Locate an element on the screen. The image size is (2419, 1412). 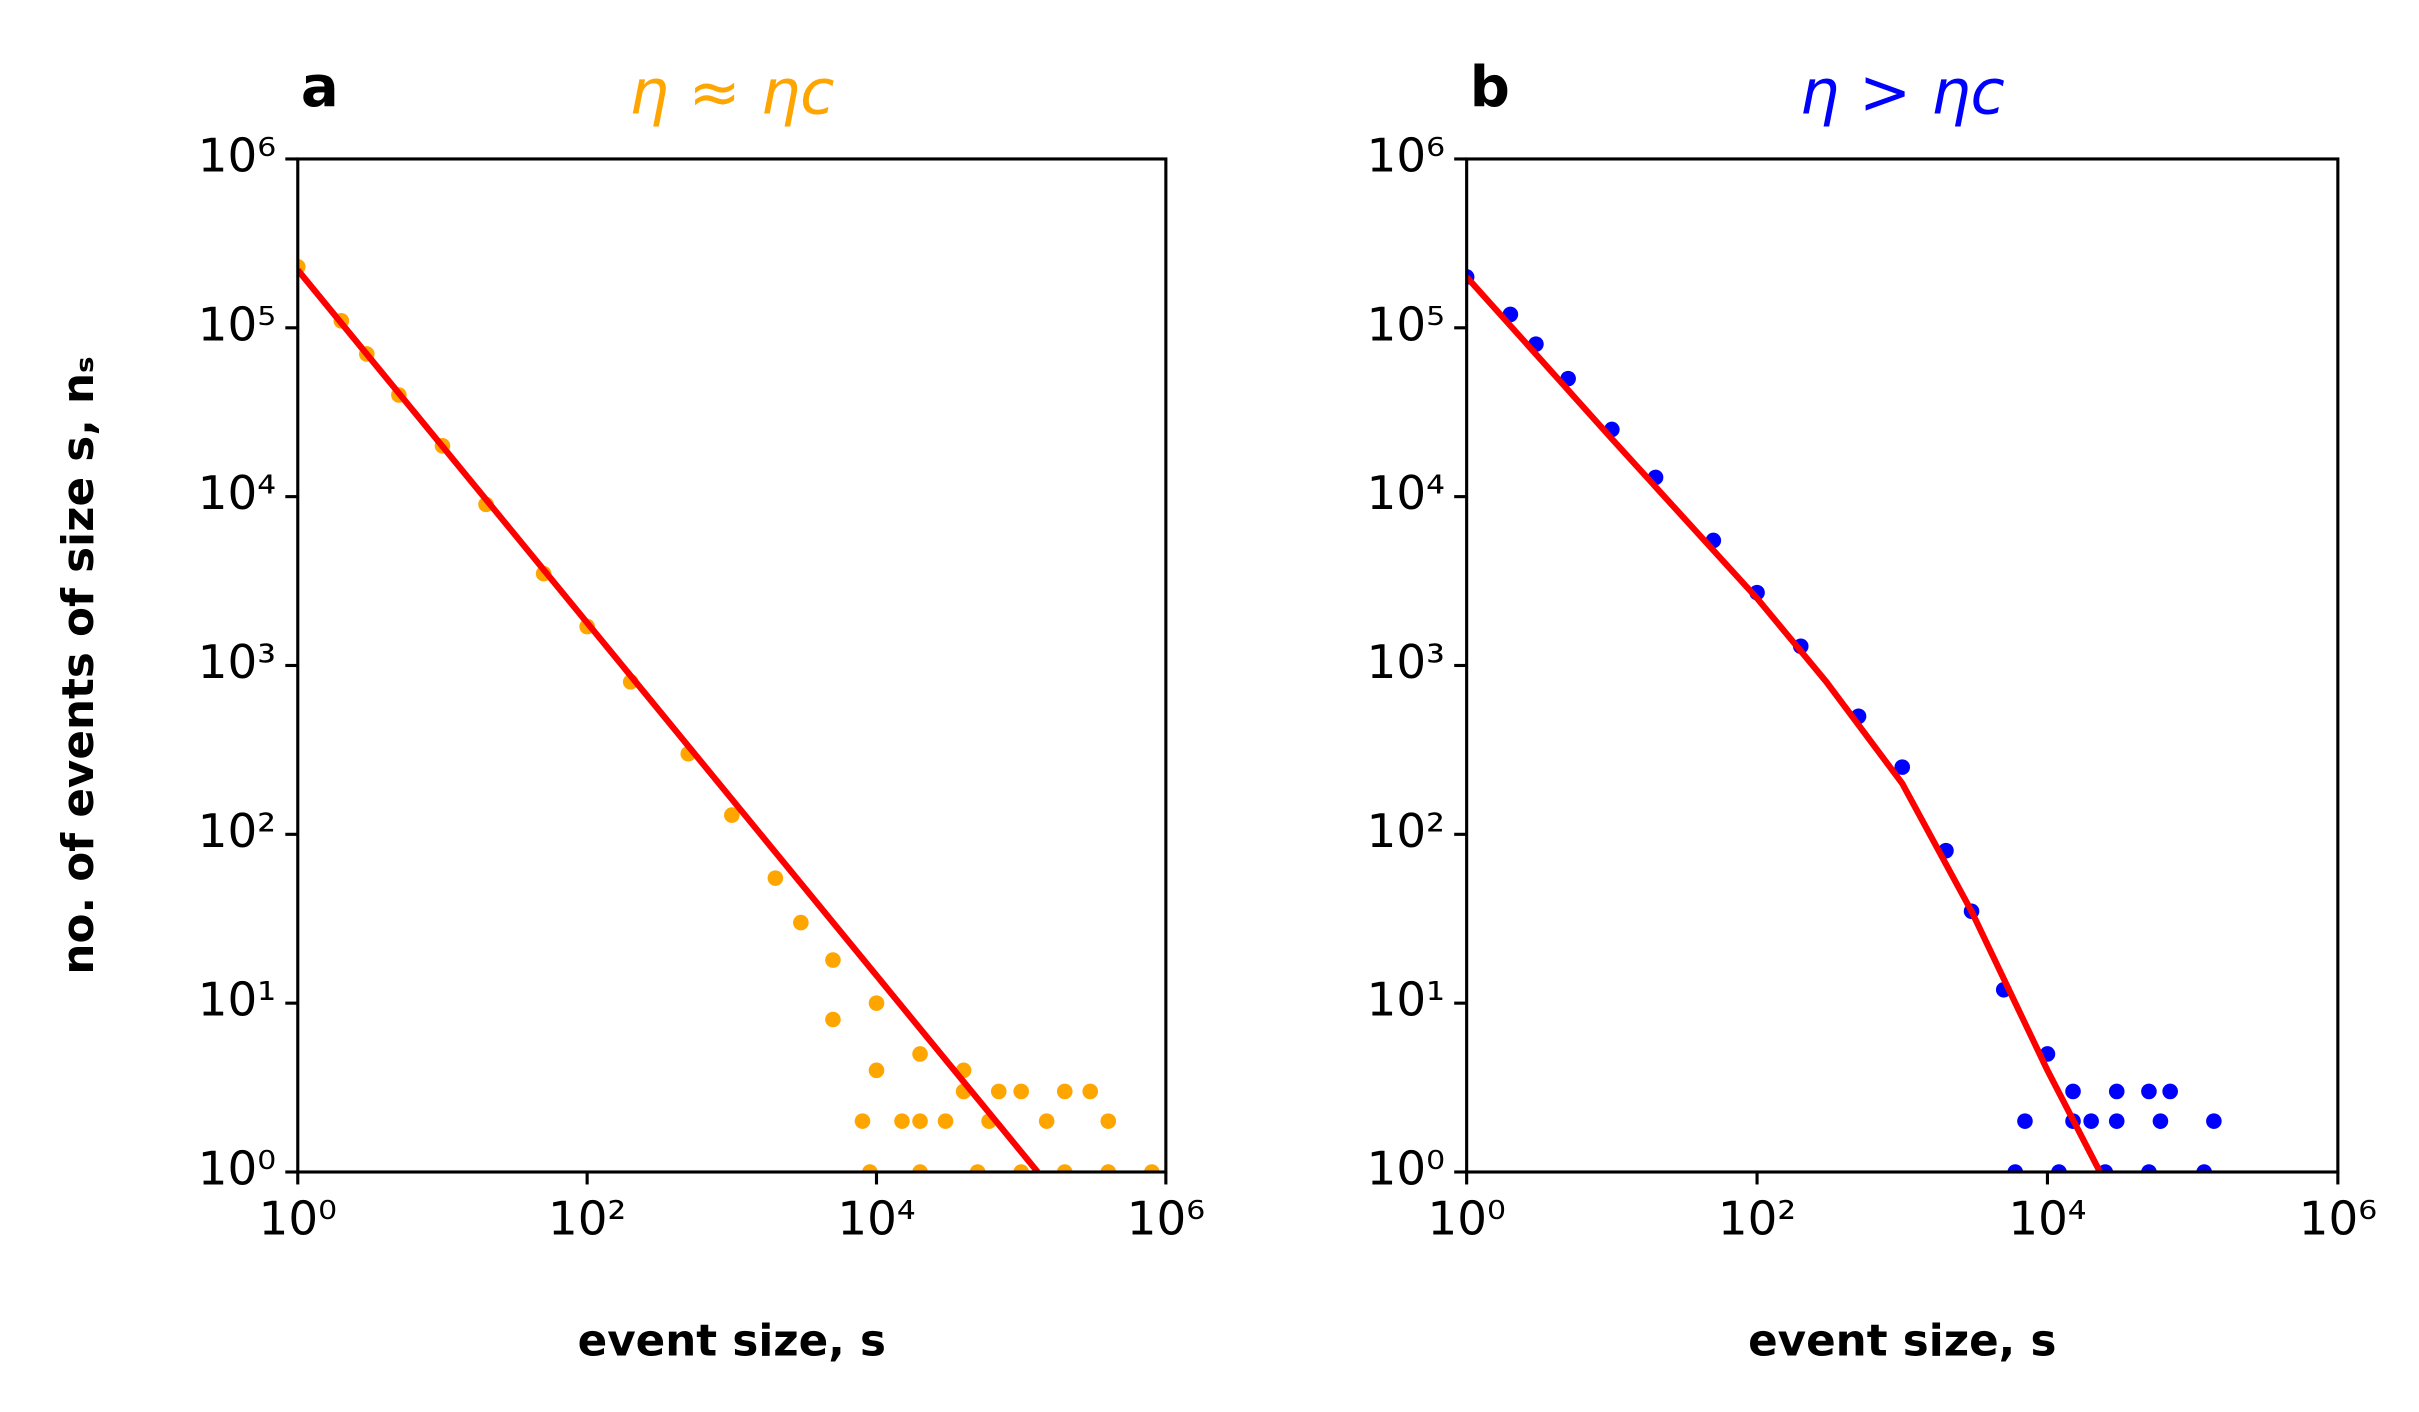
panel-label: a is located at coordinates (320, 87).